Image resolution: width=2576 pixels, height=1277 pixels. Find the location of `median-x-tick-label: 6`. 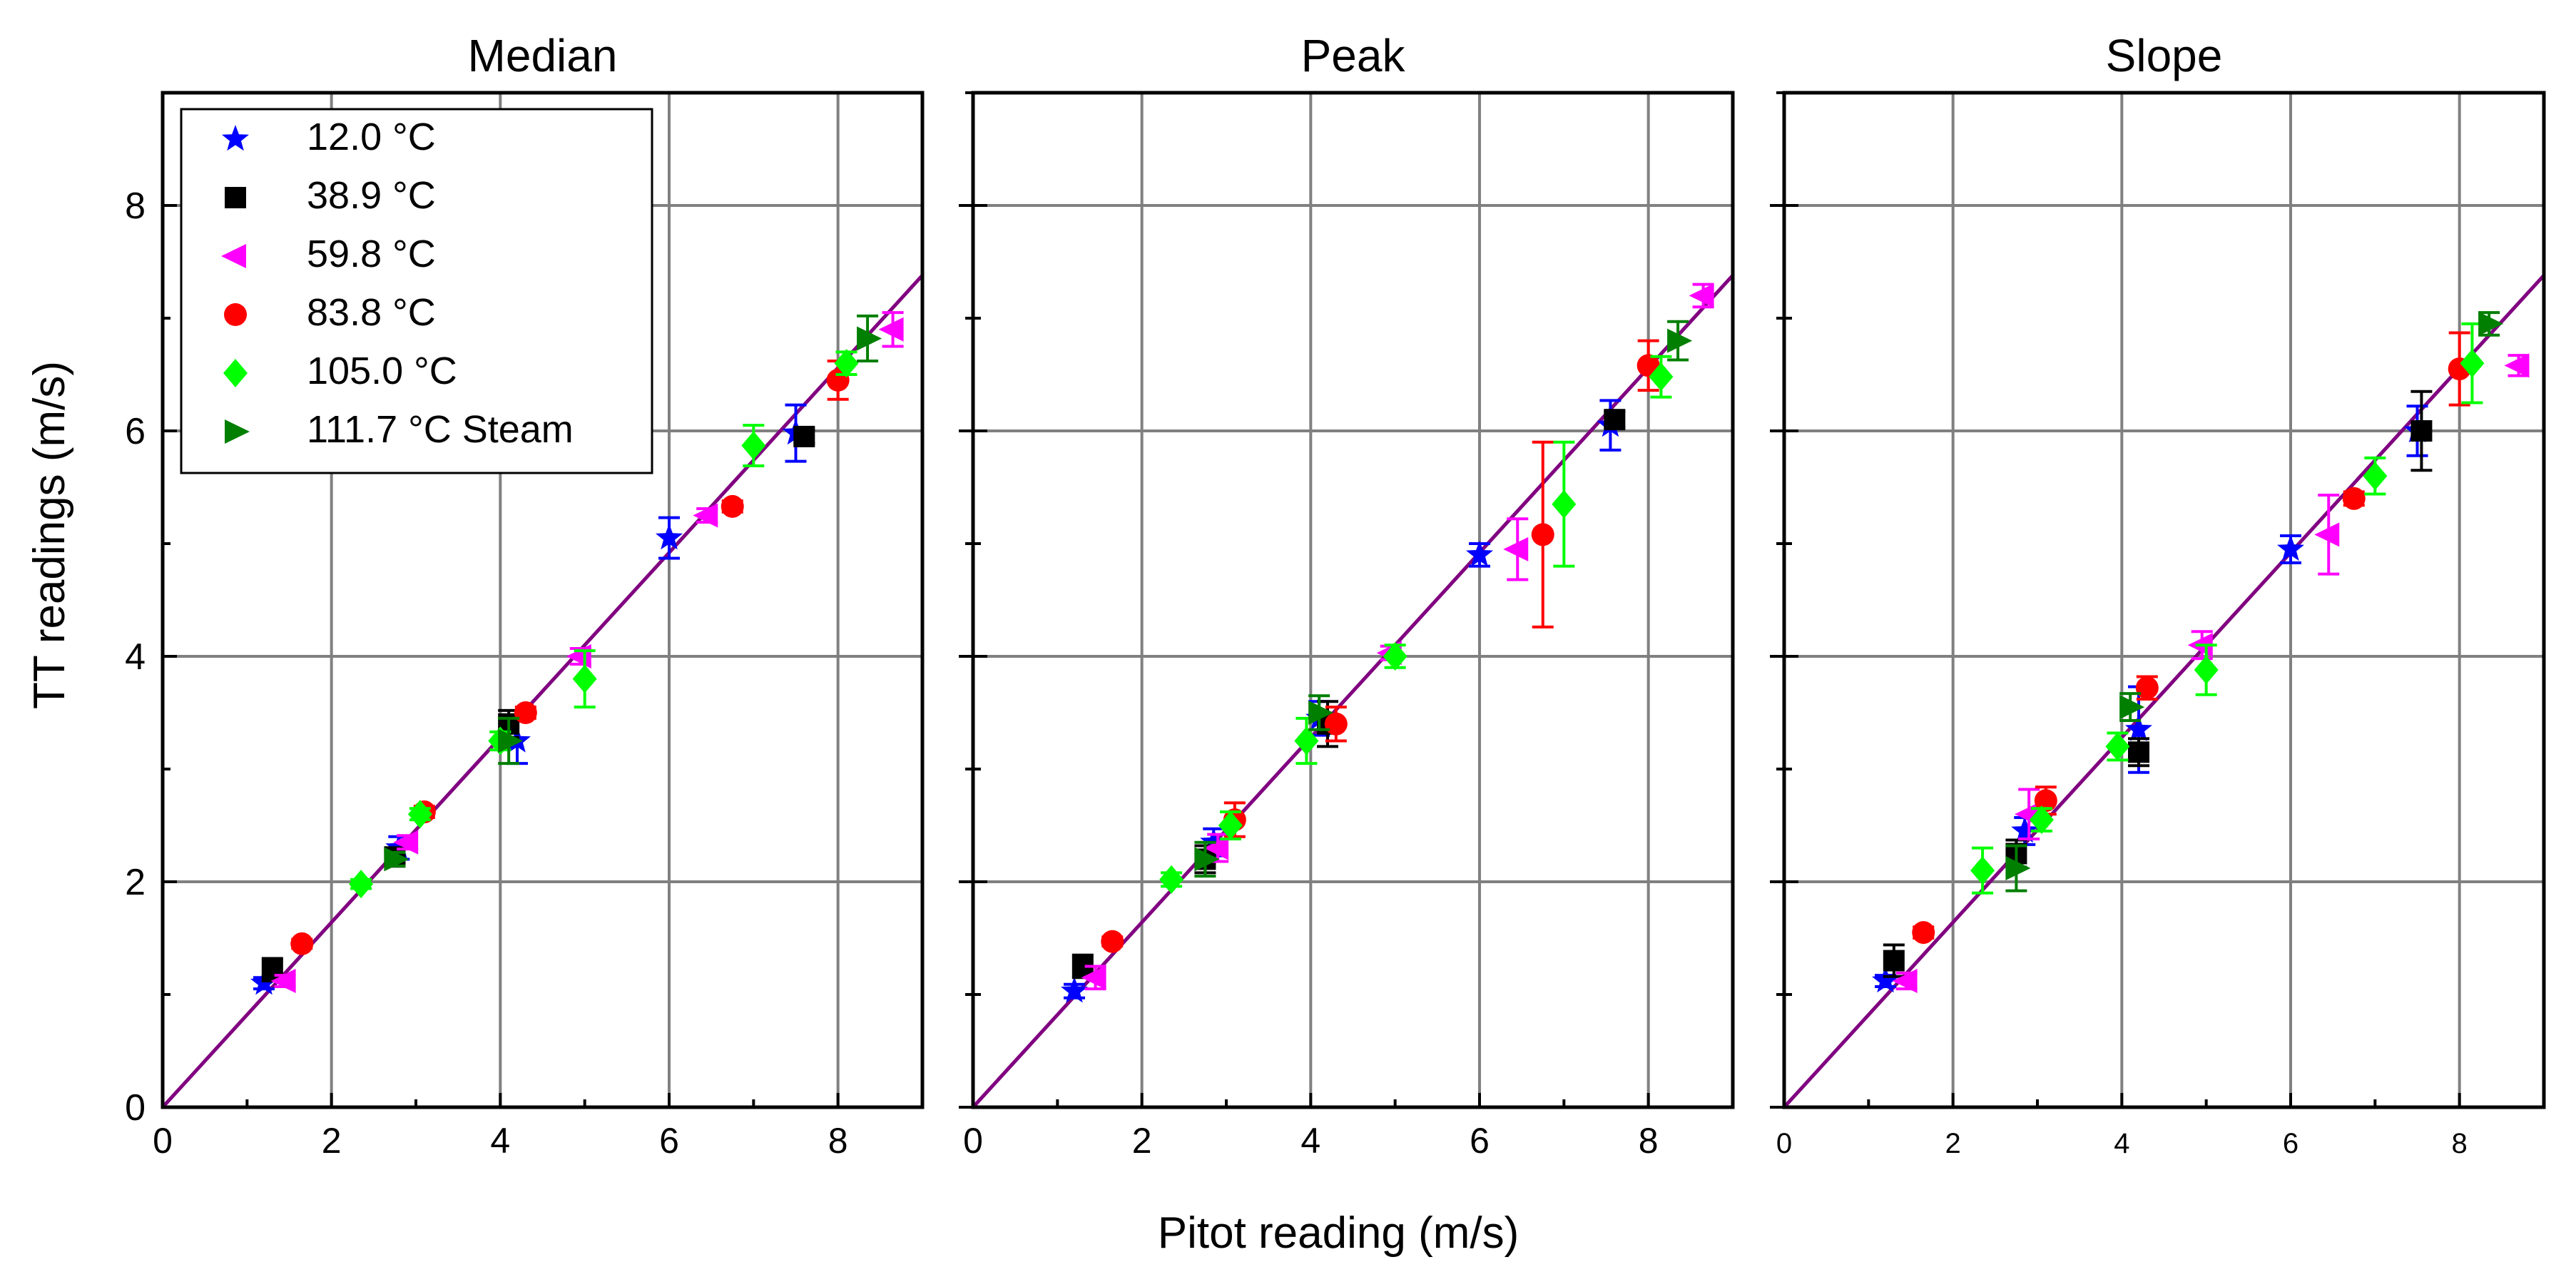

median-x-tick-label: 6 is located at coordinates (669, 1141).